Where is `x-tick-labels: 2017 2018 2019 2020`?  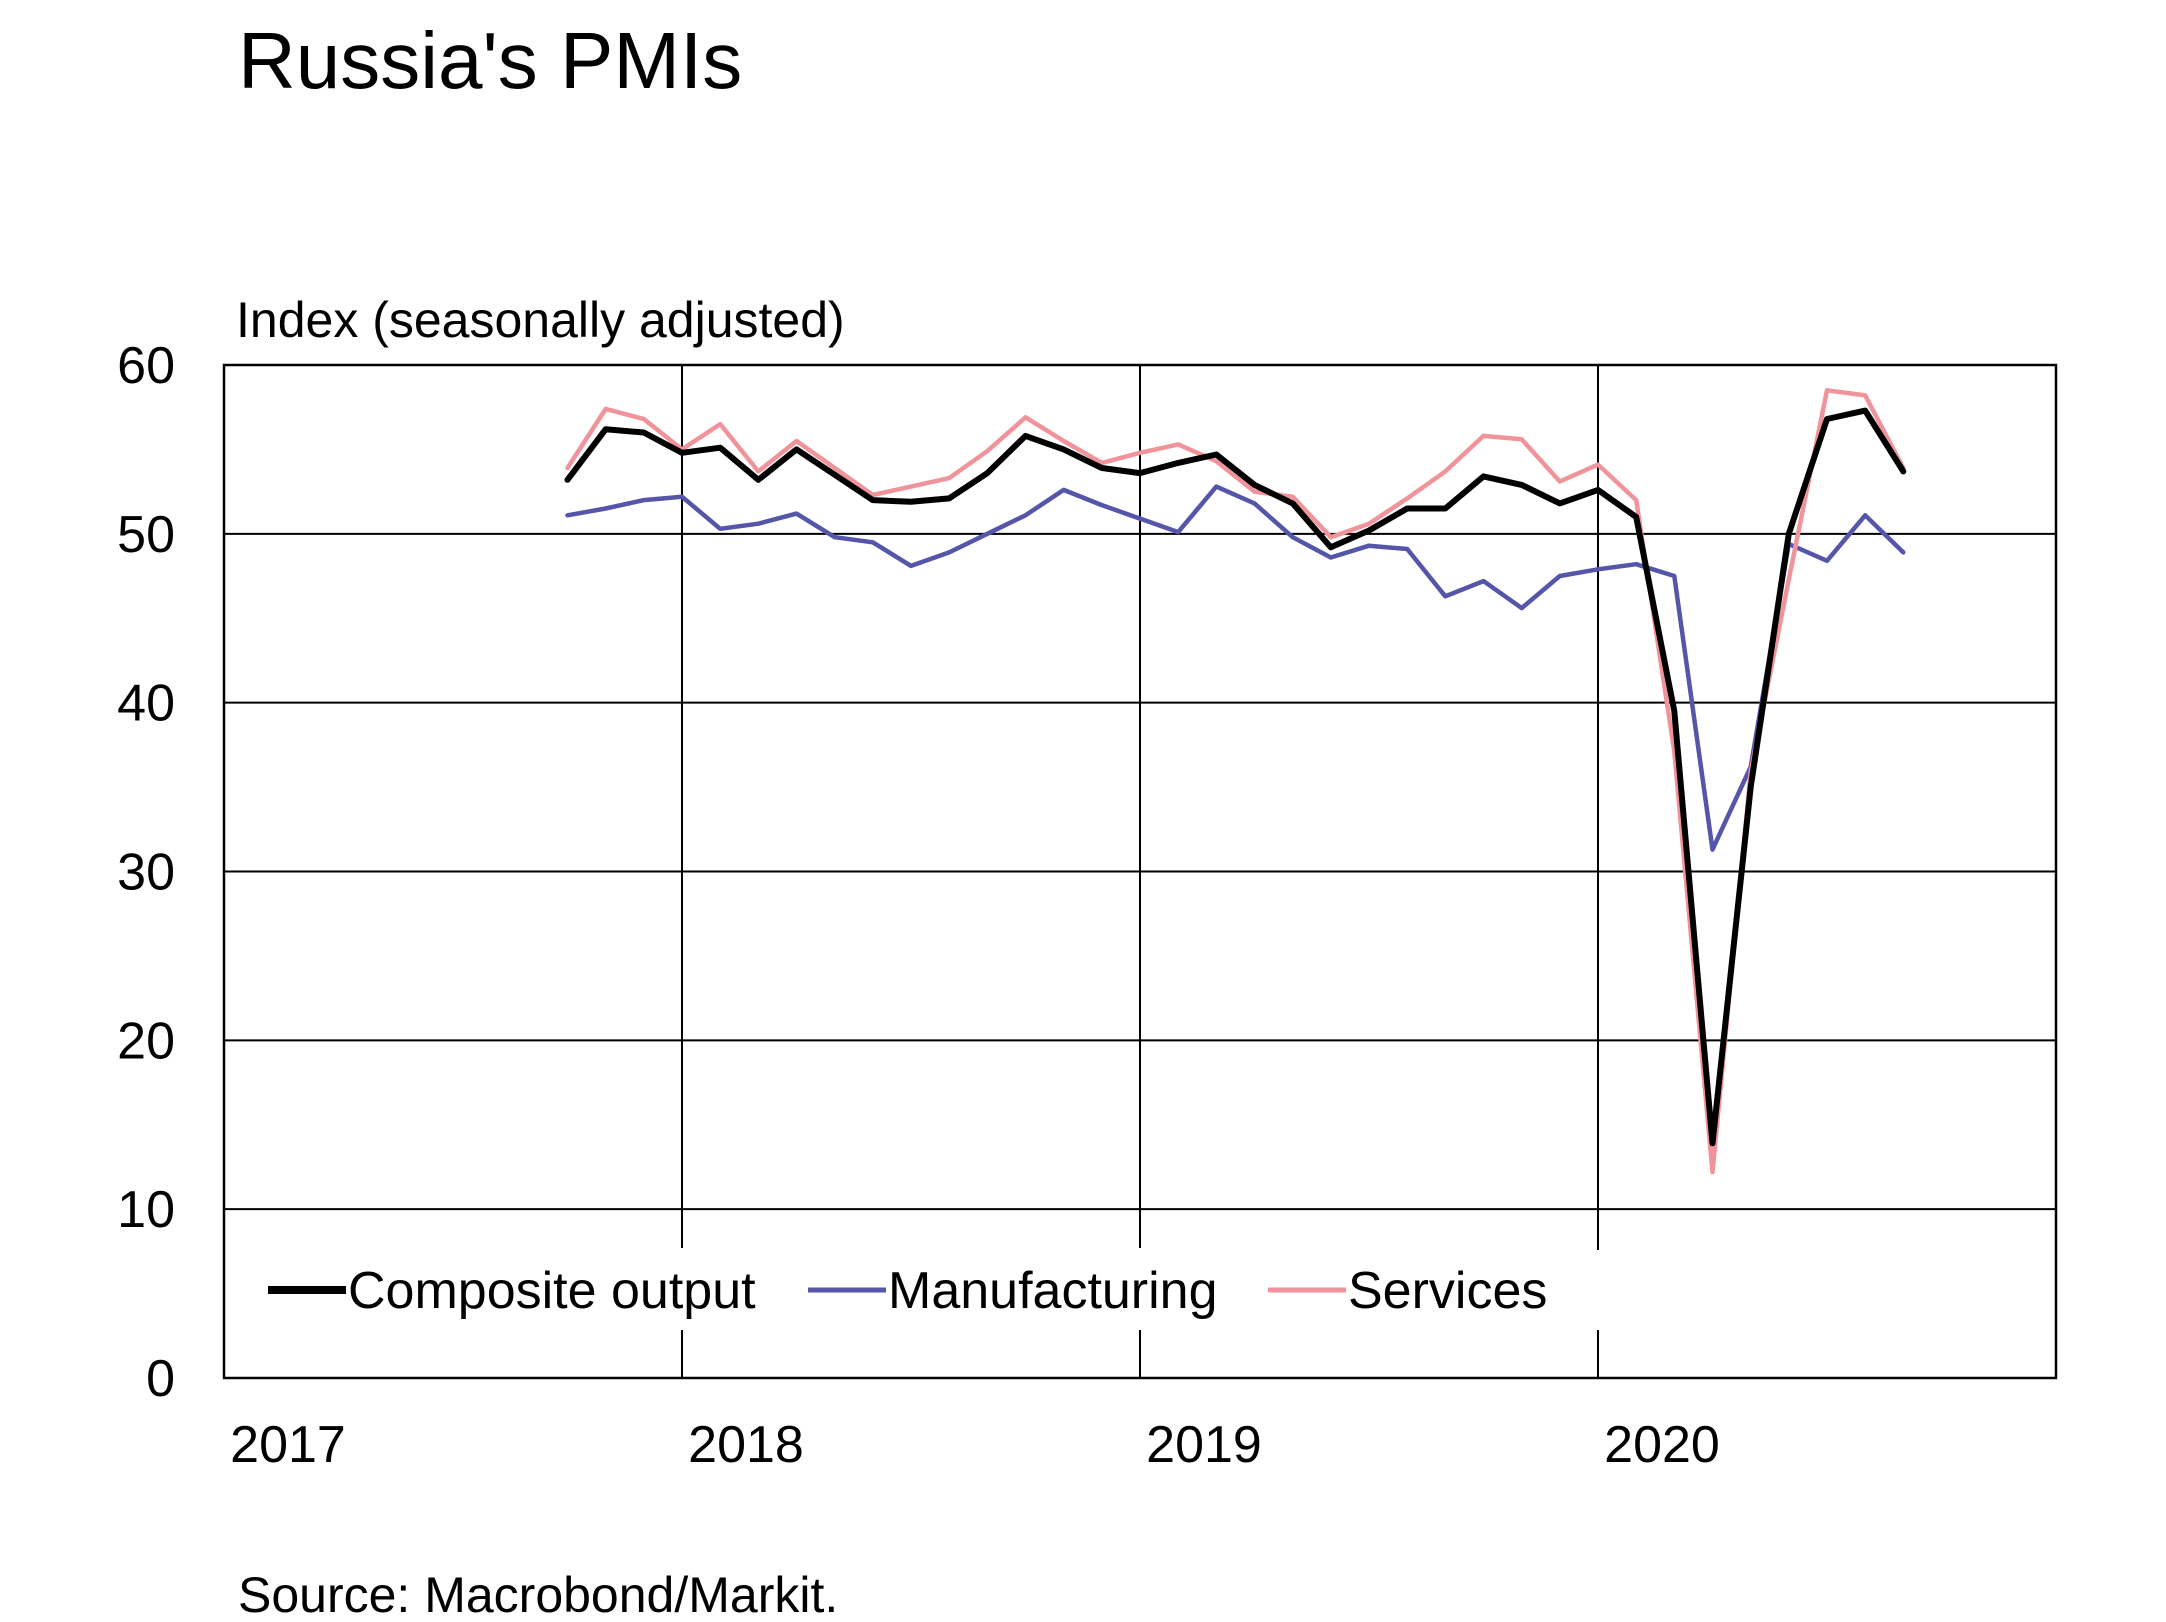
x-tick-labels: 2017 2018 2019 2020 is located at coordinates (975, 1445).